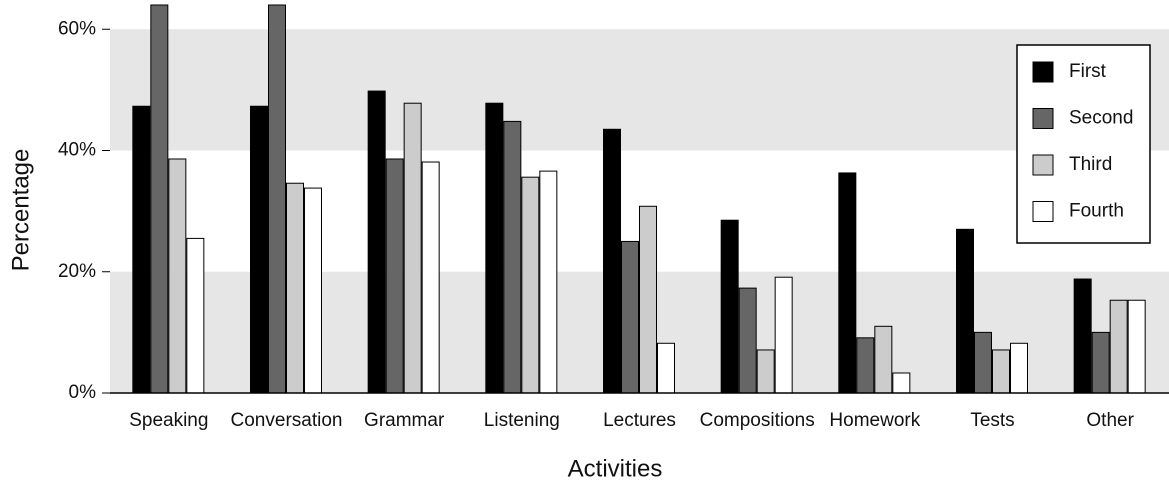 Image resolution: width=1169 pixels, height=484 pixels. Describe the element at coordinates (77, 28) in the screenshot. I see `y-tick-label: 60%` at that location.